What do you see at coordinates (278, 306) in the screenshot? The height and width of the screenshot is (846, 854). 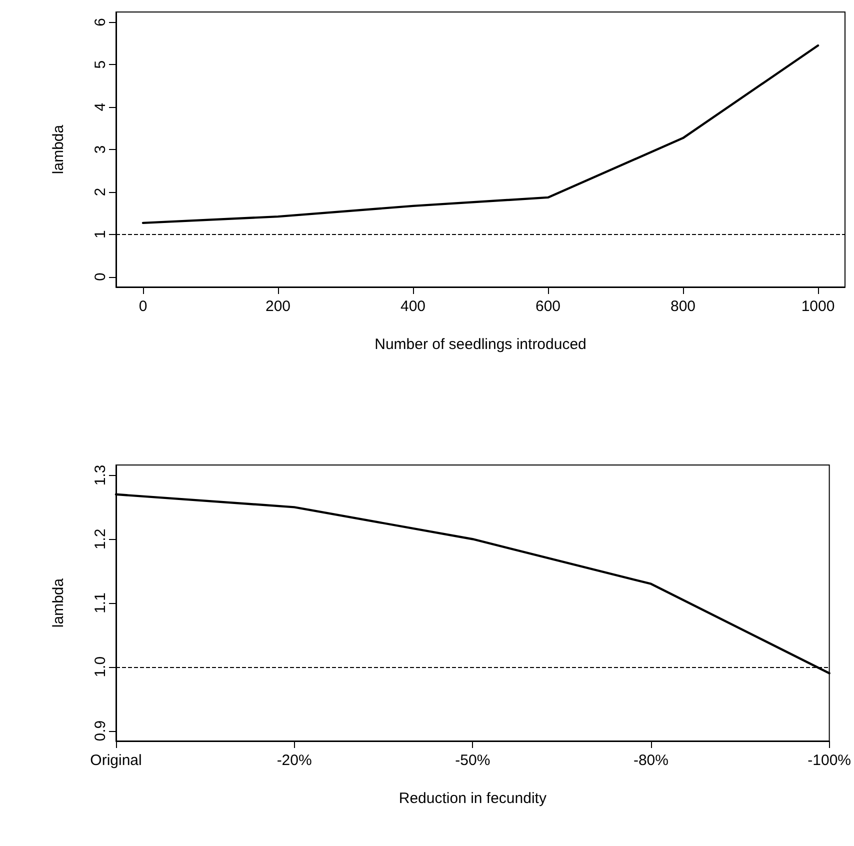 I see `x-tick-label: 200` at bounding box center [278, 306].